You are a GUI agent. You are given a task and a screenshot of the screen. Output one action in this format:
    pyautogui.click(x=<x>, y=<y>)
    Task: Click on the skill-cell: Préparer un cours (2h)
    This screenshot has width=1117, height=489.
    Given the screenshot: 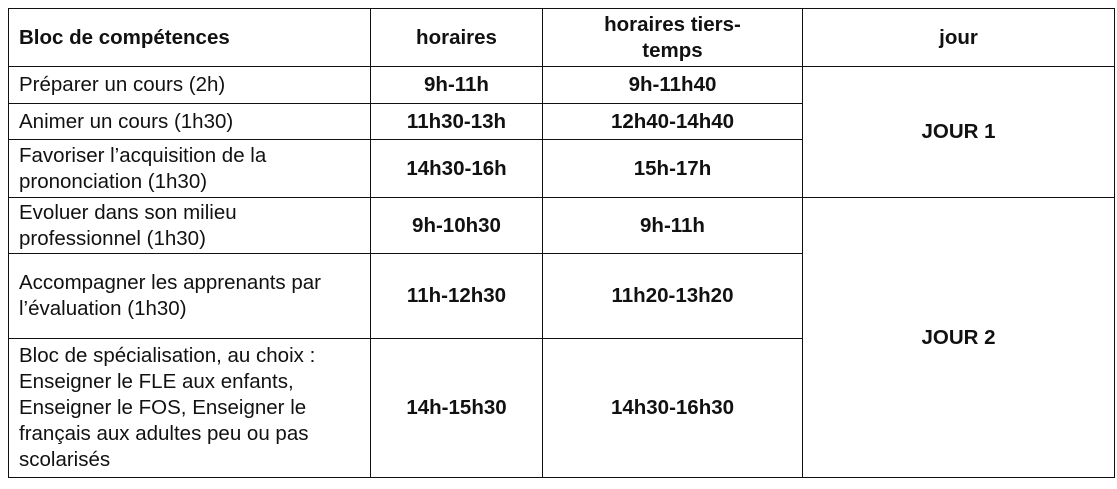 What is the action you would take?
    pyautogui.click(x=189, y=85)
    